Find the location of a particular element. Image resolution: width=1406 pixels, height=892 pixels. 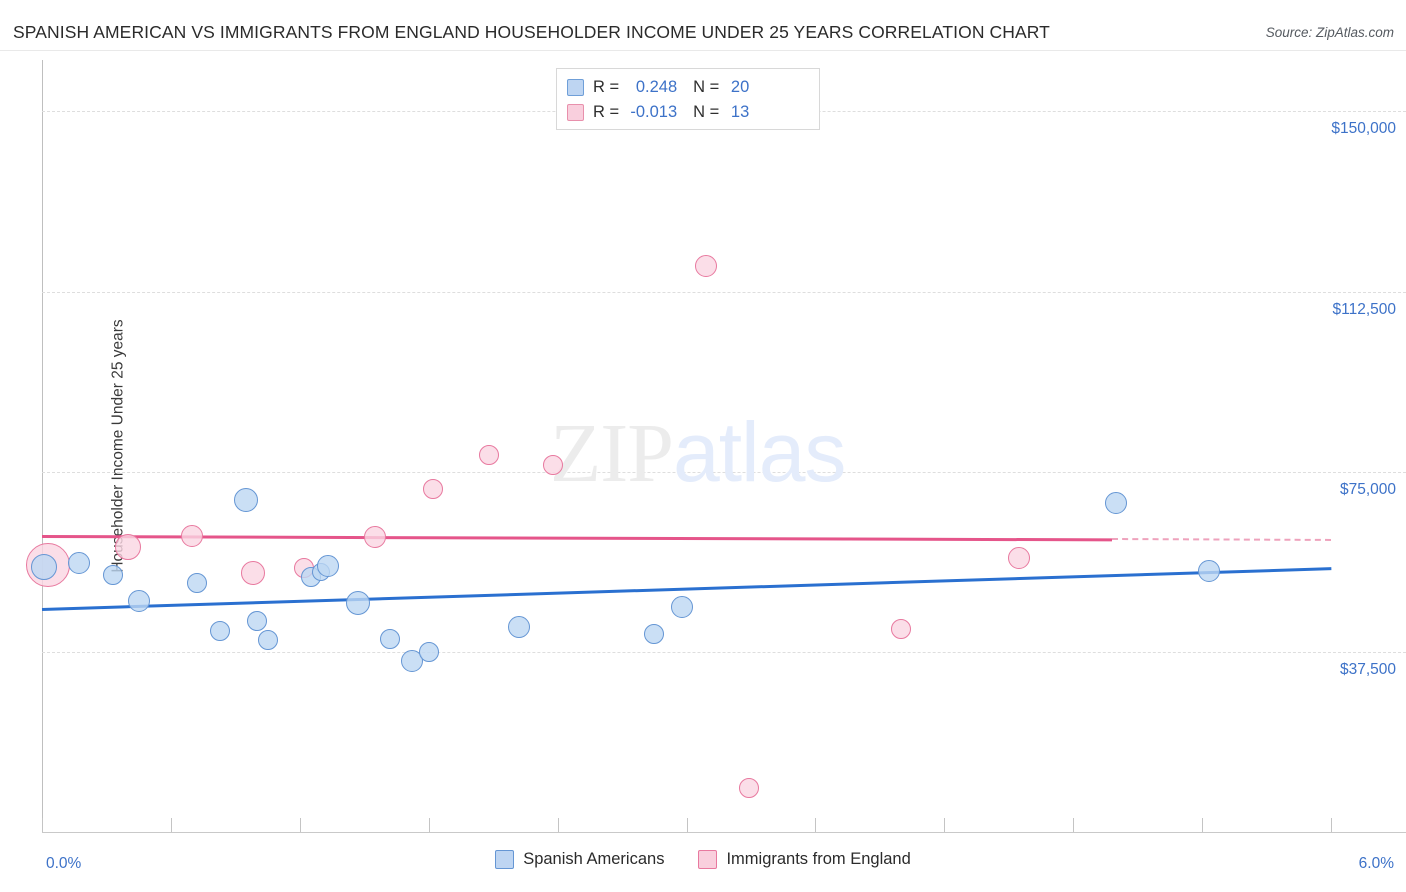

stats-n-label-pink: N = is located at coordinates (706, 112).